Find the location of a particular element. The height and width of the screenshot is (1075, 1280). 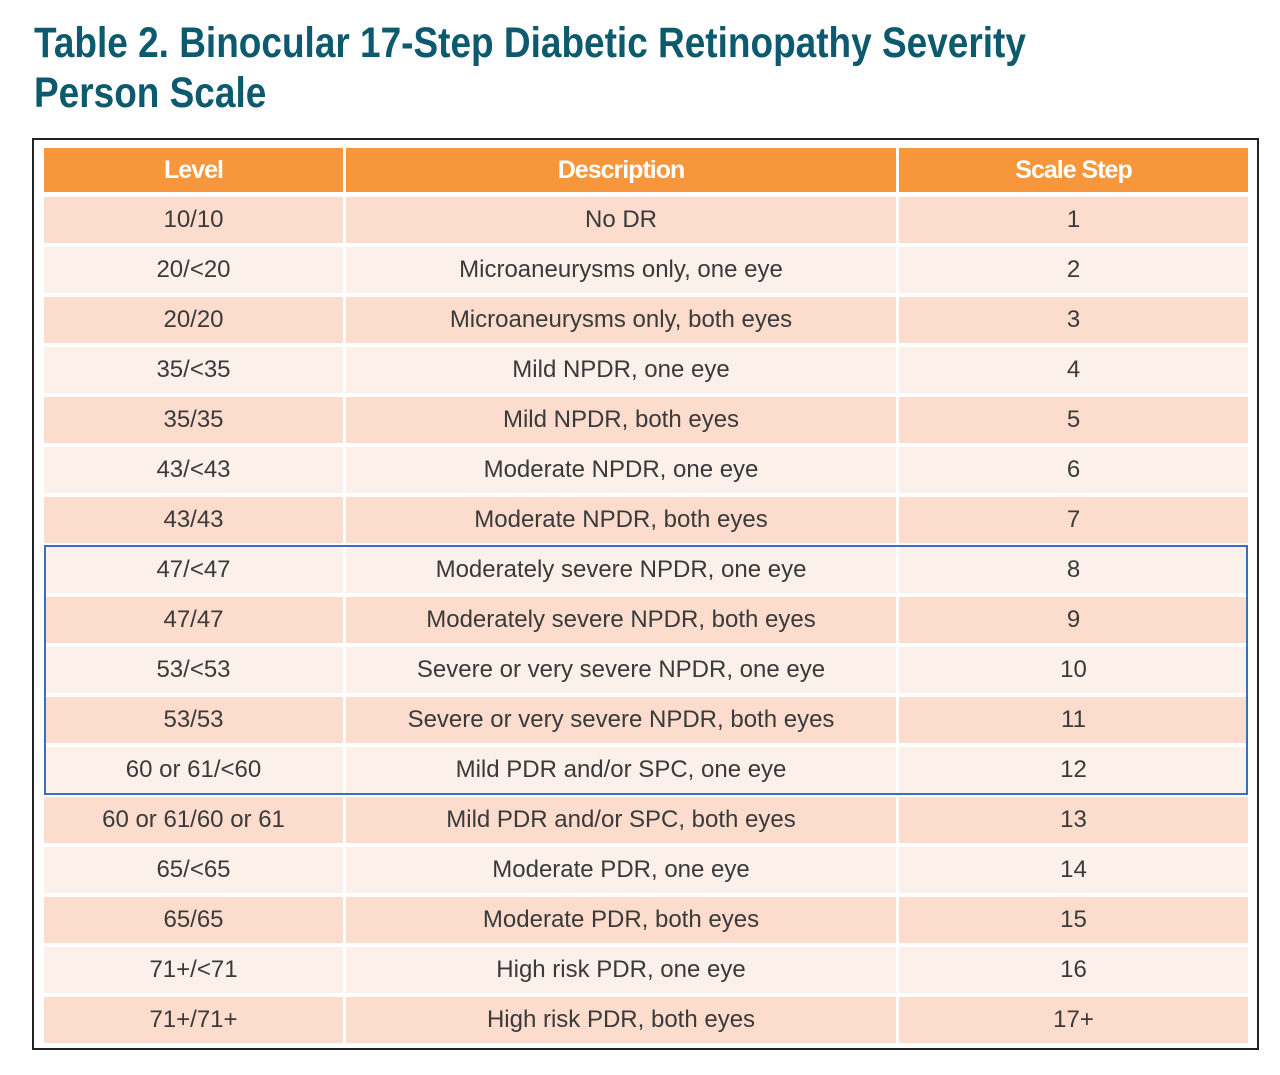

level-cell: 35/<35 is located at coordinates (193, 370).